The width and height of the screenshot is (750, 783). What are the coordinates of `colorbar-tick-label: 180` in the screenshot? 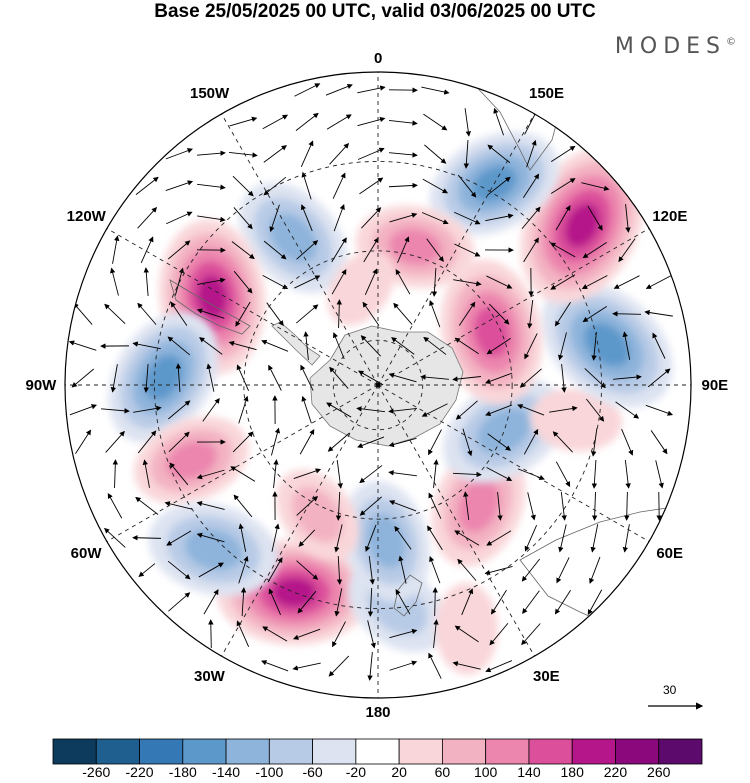 It's located at (572, 772).